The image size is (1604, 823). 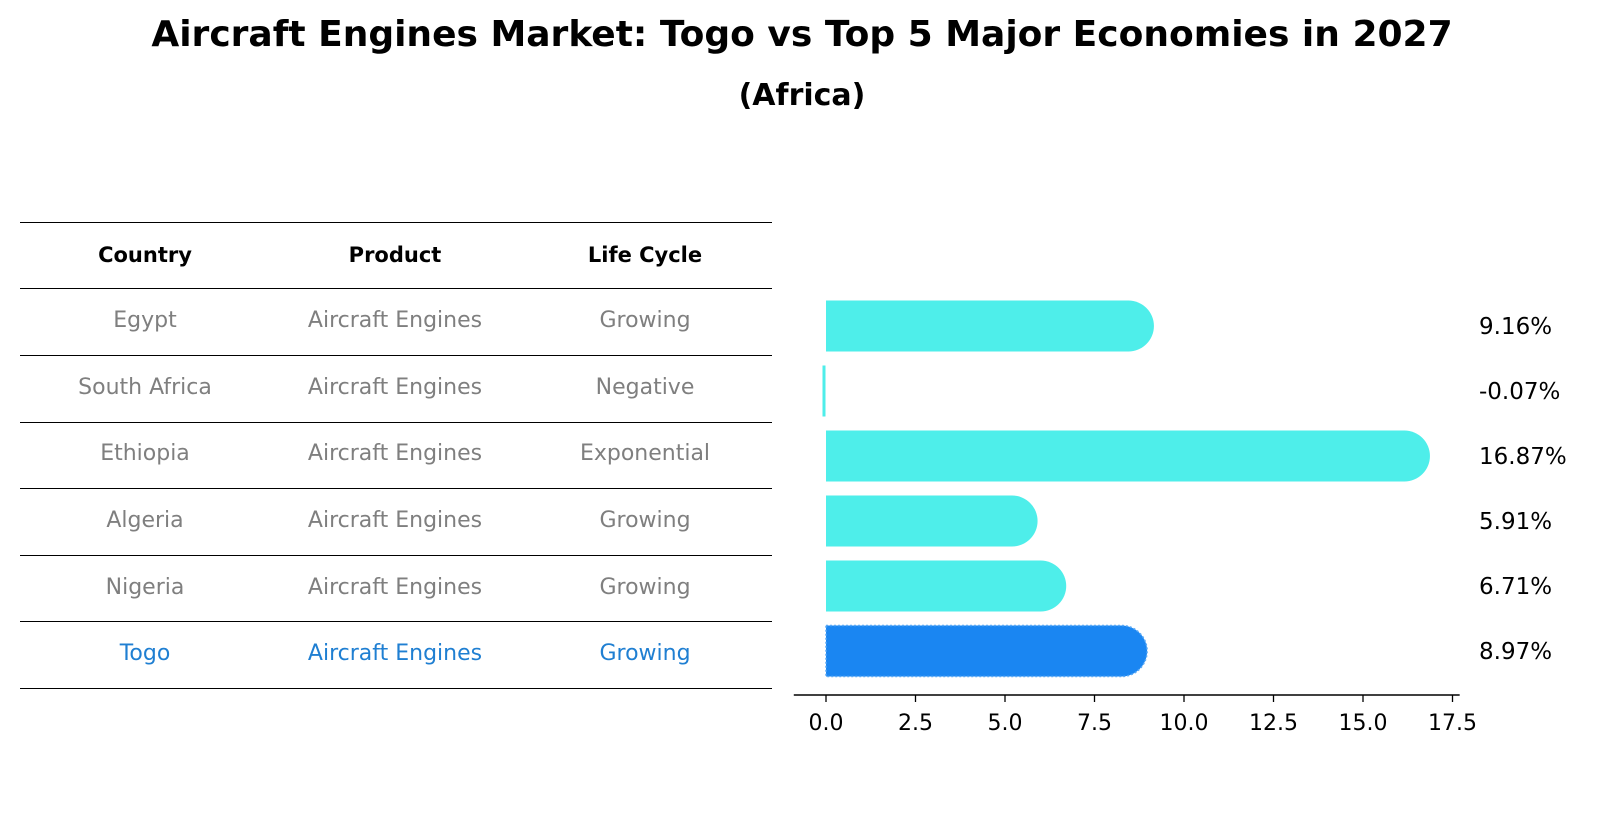 What do you see at coordinates (145, 520) in the screenshot?
I see `table-cell-country: Algeria` at bounding box center [145, 520].